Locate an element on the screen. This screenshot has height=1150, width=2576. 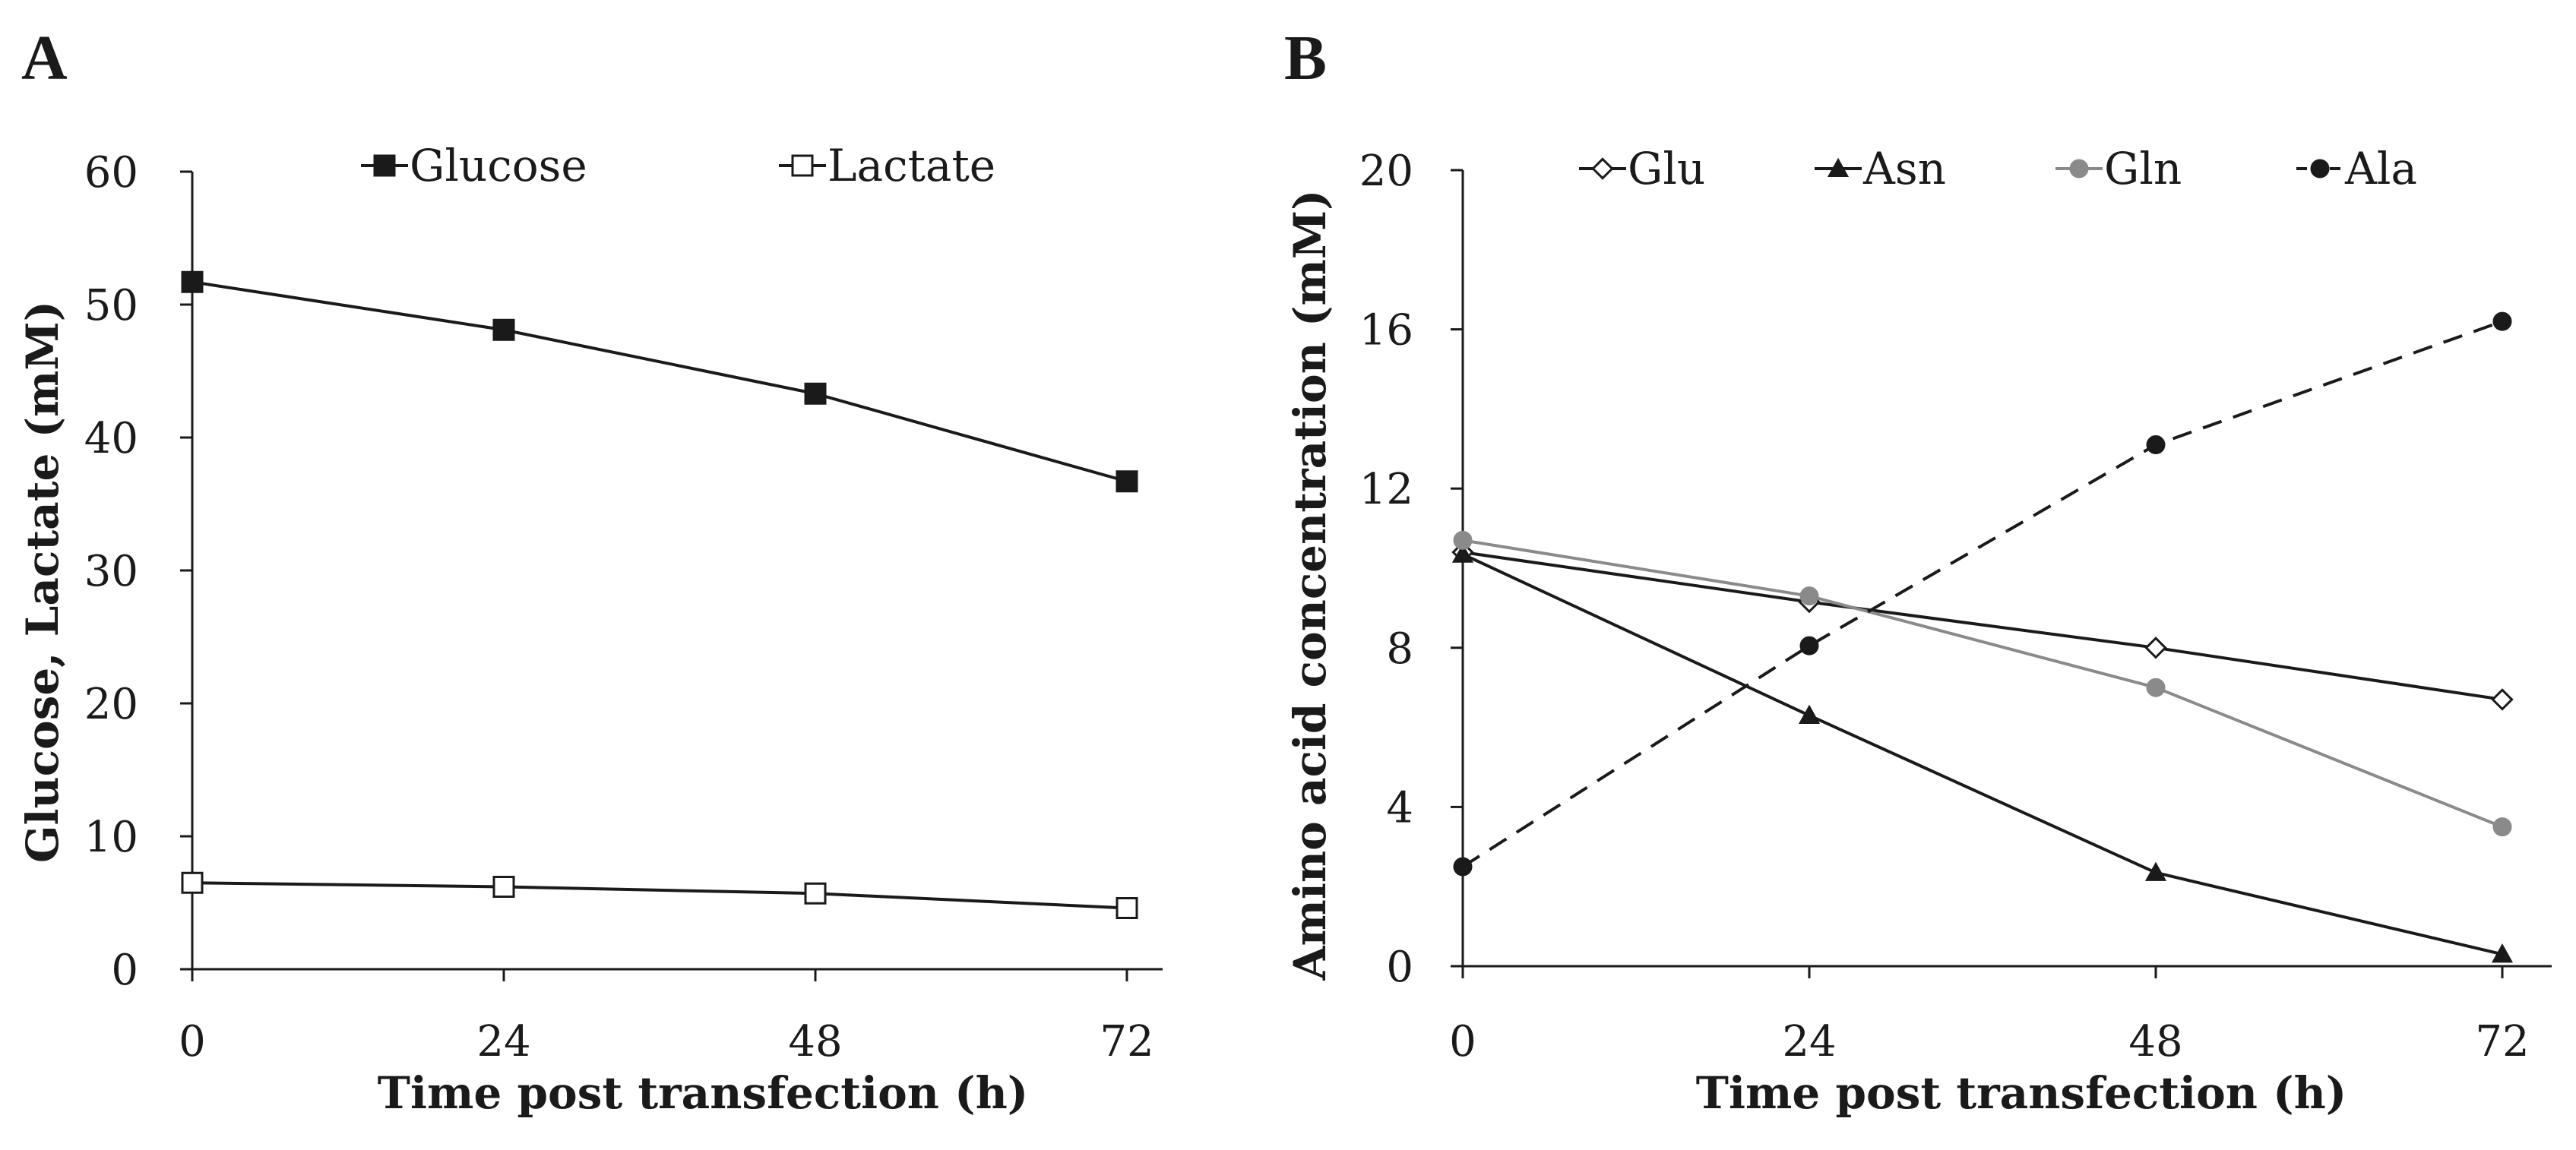
panel-b-y-tick-label: 12 is located at coordinates (1386, 489).